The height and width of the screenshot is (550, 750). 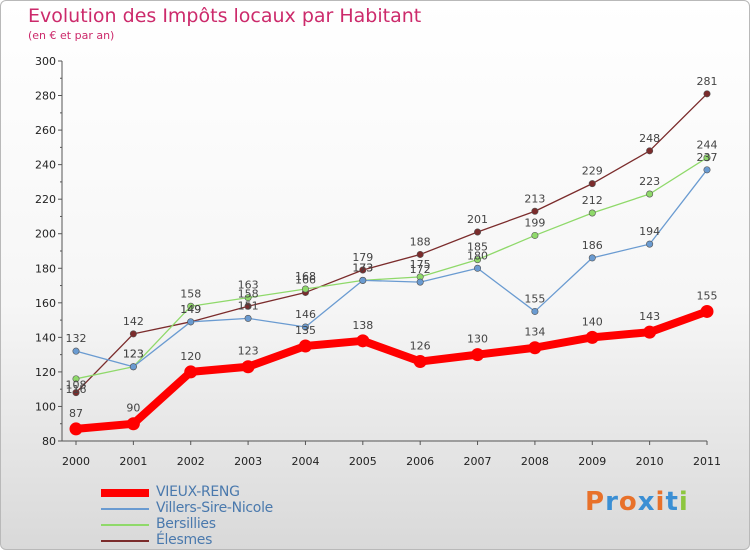 What do you see at coordinates (76, 385) in the screenshot?
I see `data-label: 108` at bounding box center [76, 385].